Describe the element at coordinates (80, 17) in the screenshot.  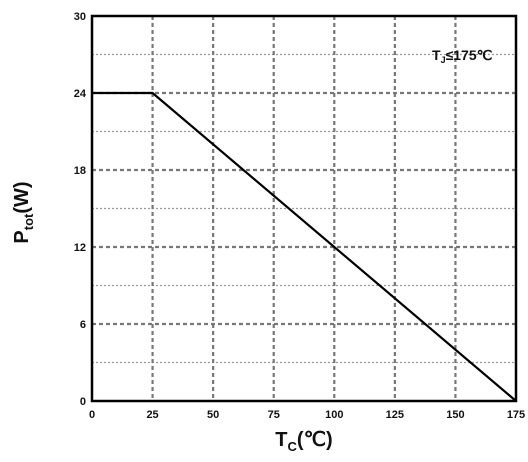
I see `y-tick-label: 30` at that location.